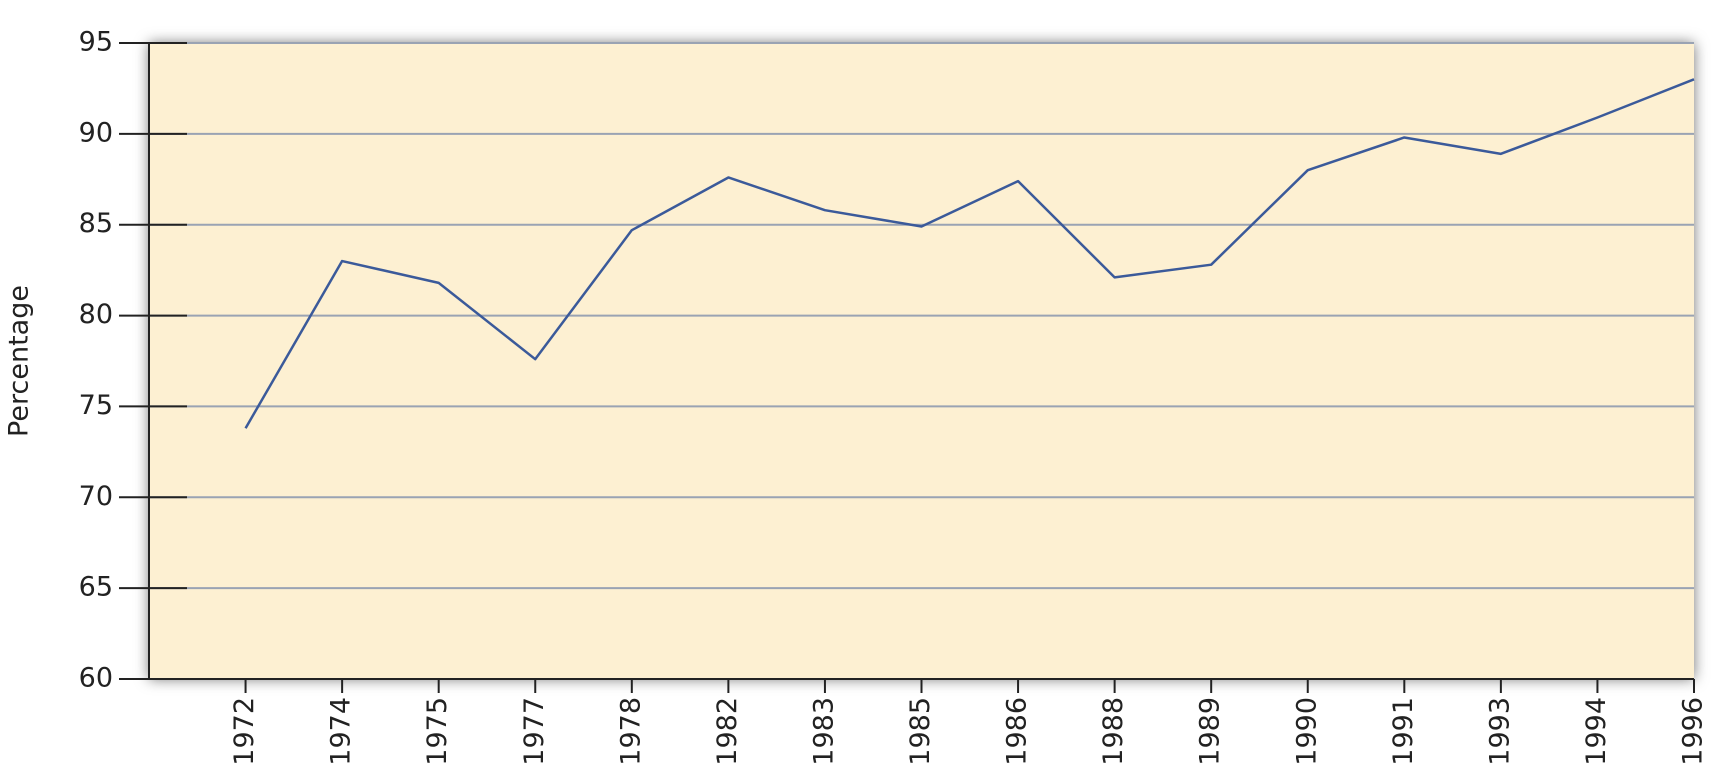 The image size is (1730, 767). I want to click on x-tick-label: 1986, so click(1017, 731).